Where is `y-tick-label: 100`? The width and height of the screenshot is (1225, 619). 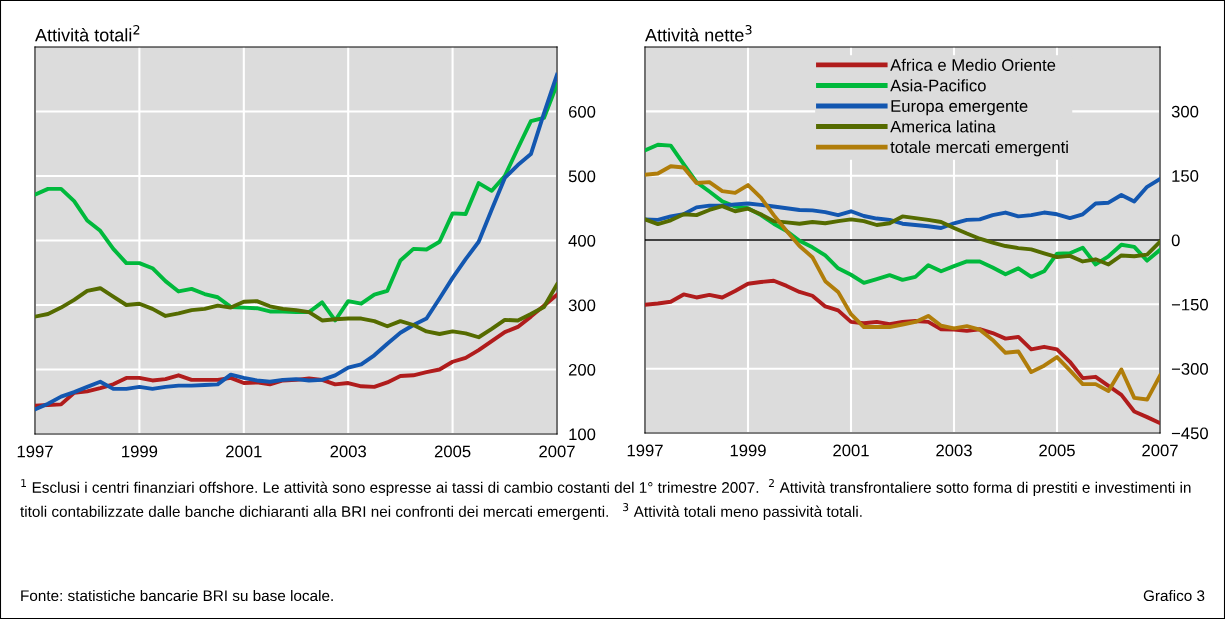 y-tick-label: 100 is located at coordinates (582, 434).